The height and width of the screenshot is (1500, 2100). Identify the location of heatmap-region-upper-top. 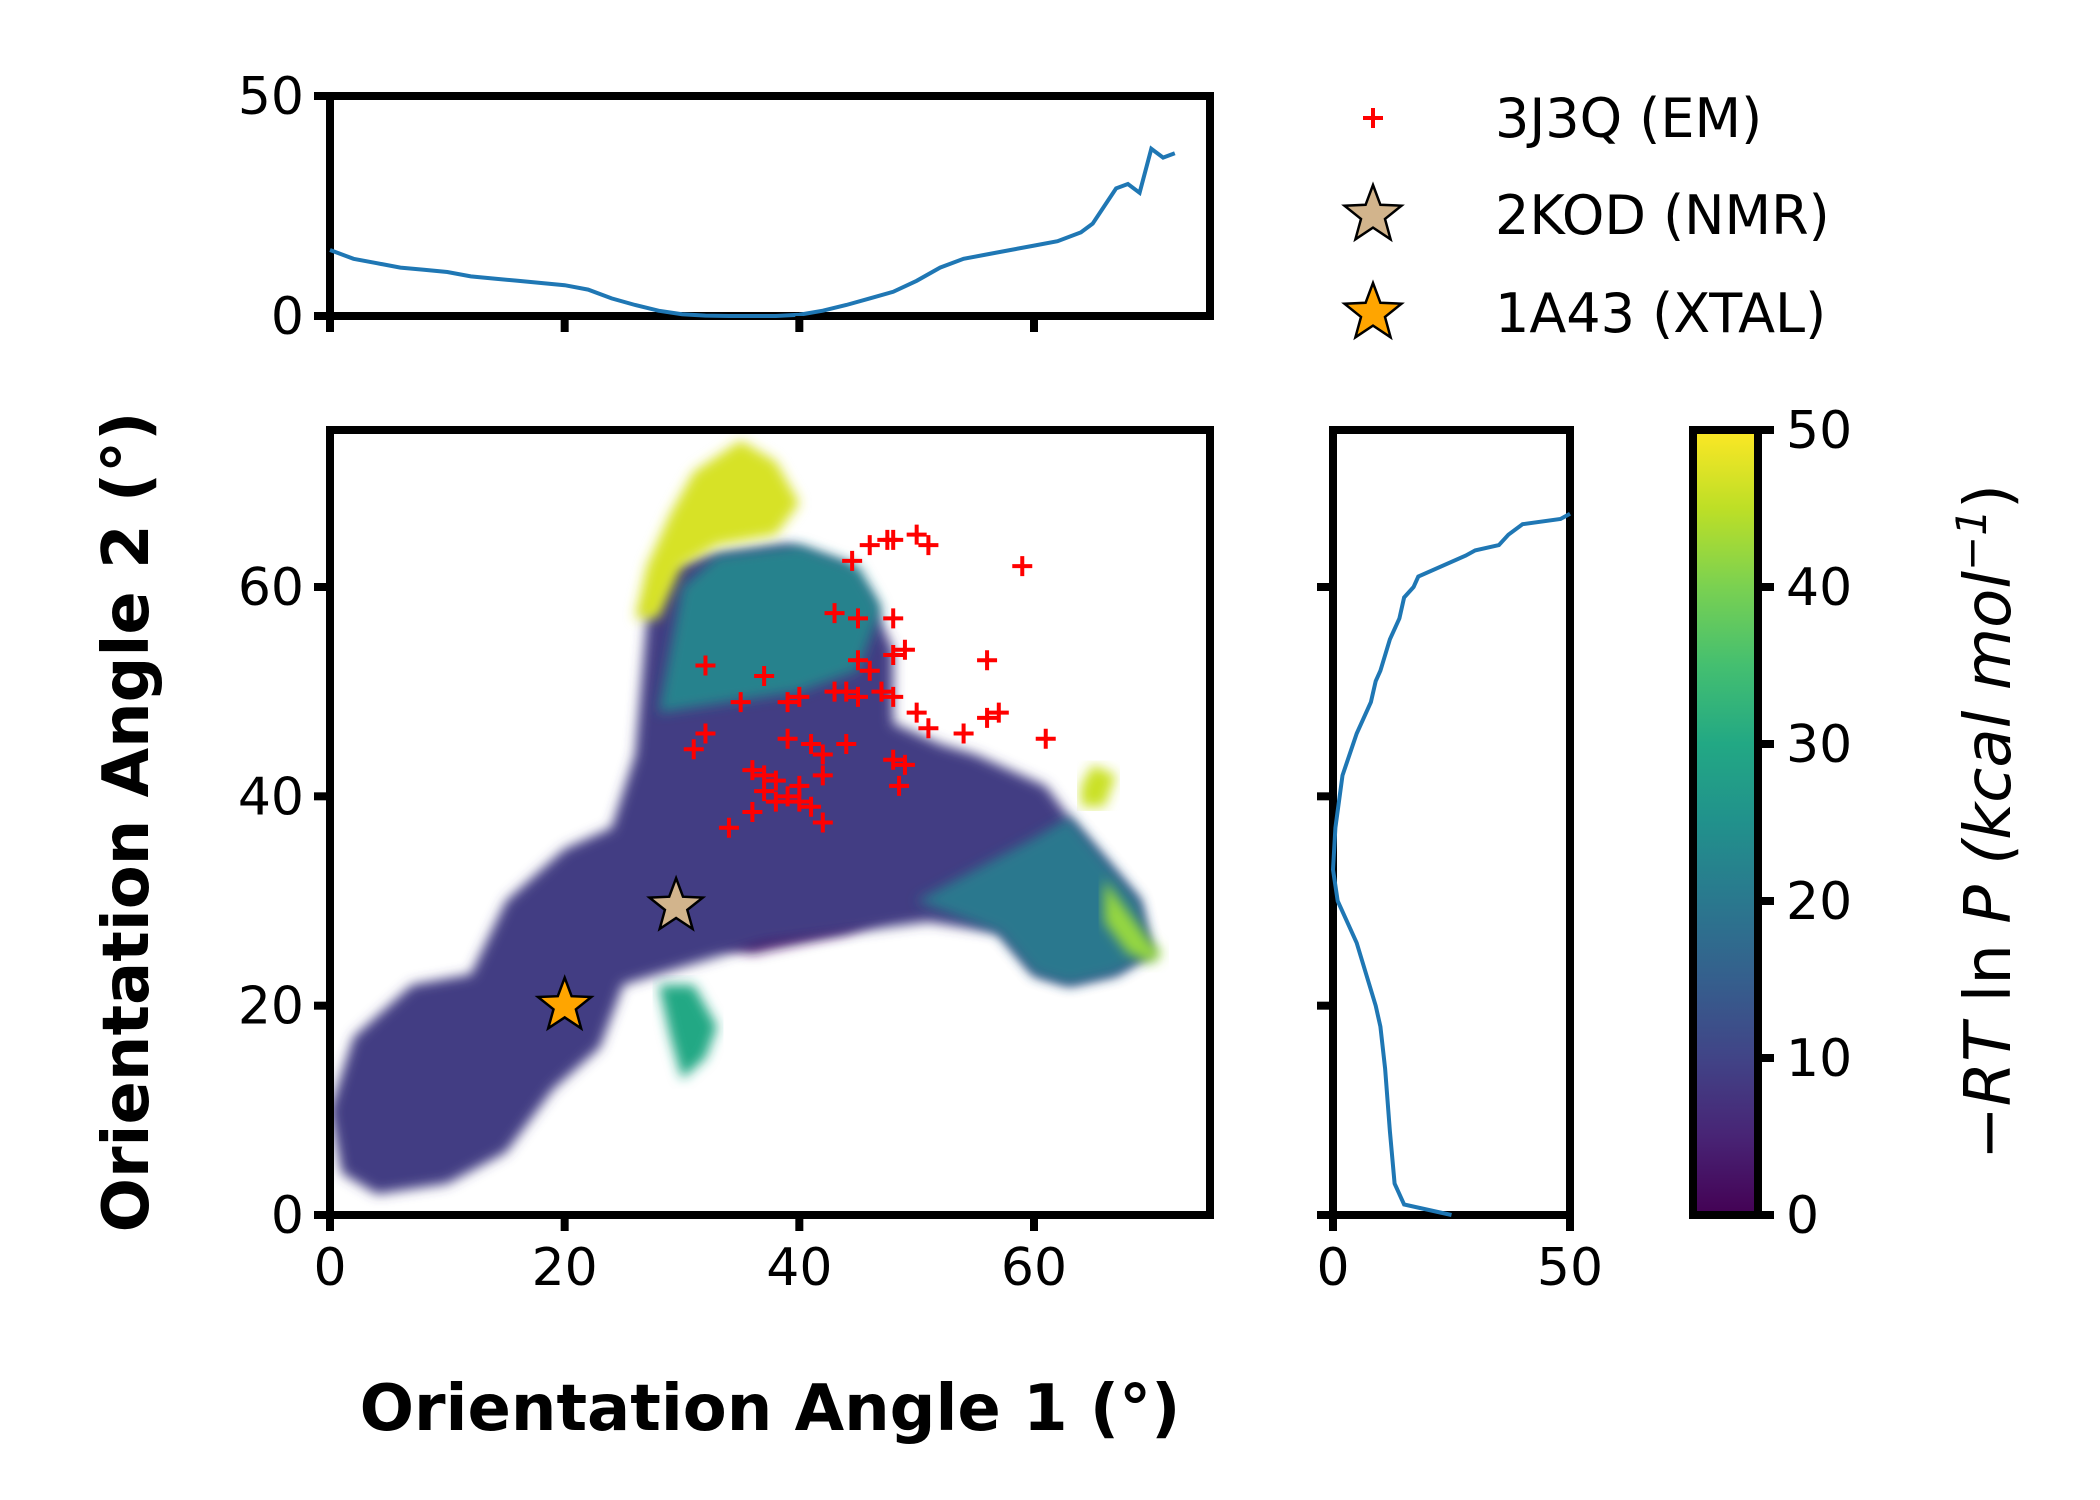
(717, 529).